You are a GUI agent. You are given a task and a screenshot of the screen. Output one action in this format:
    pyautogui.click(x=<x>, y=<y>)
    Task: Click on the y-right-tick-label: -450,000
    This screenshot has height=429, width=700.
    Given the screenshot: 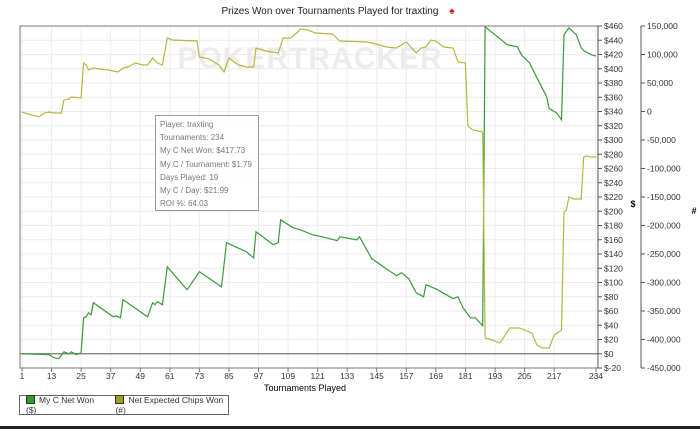 What is the action you would take?
    pyautogui.click(x=664, y=368)
    